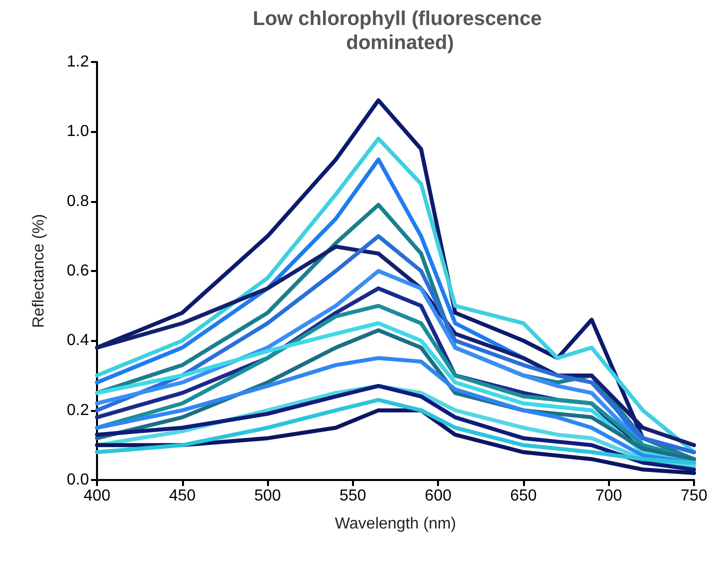 The height and width of the screenshot is (569, 719). Describe the element at coordinates (78, 201) in the screenshot. I see `y-tick-label: 0.8` at that location.